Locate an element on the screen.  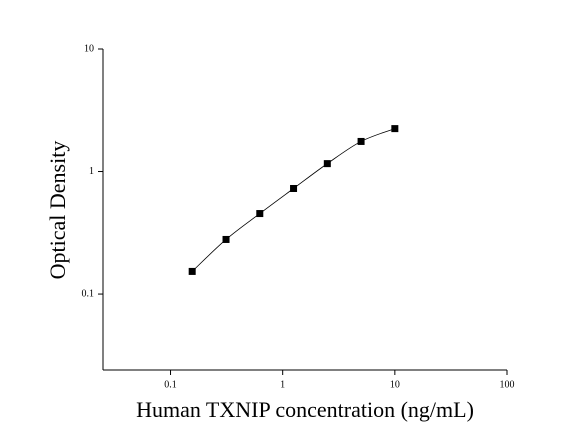
x-axis-title: Human TXNIP concentration (ng/mL) is located at coordinates (305, 409).